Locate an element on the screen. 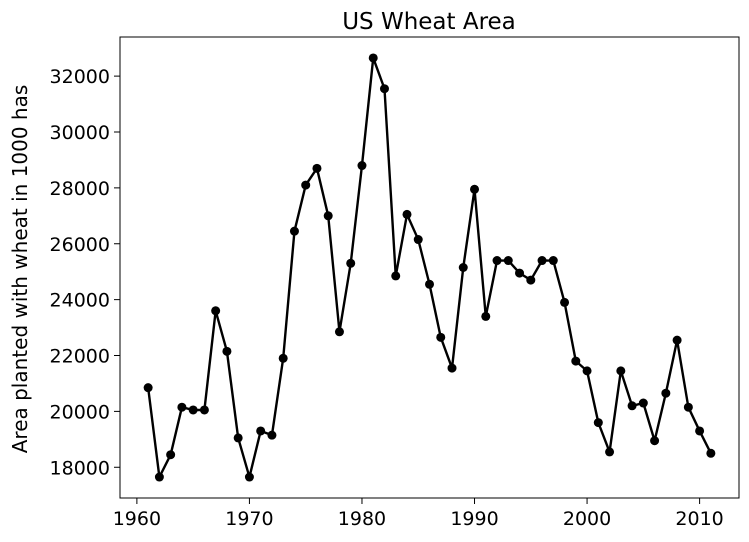  y-tick-label: 26000 is located at coordinates (80, 245).